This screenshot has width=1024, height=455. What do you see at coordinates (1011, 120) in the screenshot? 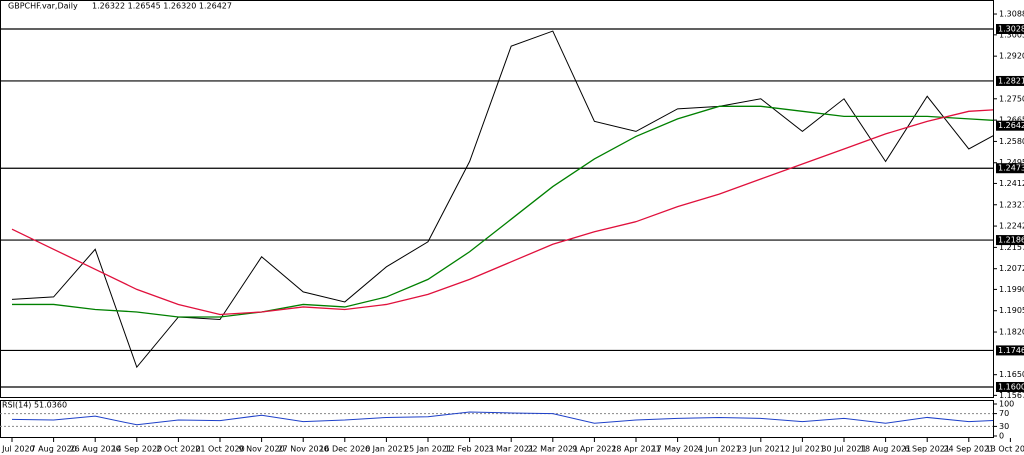
I see `y-tick-label: 1.26650` at bounding box center [1011, 120].